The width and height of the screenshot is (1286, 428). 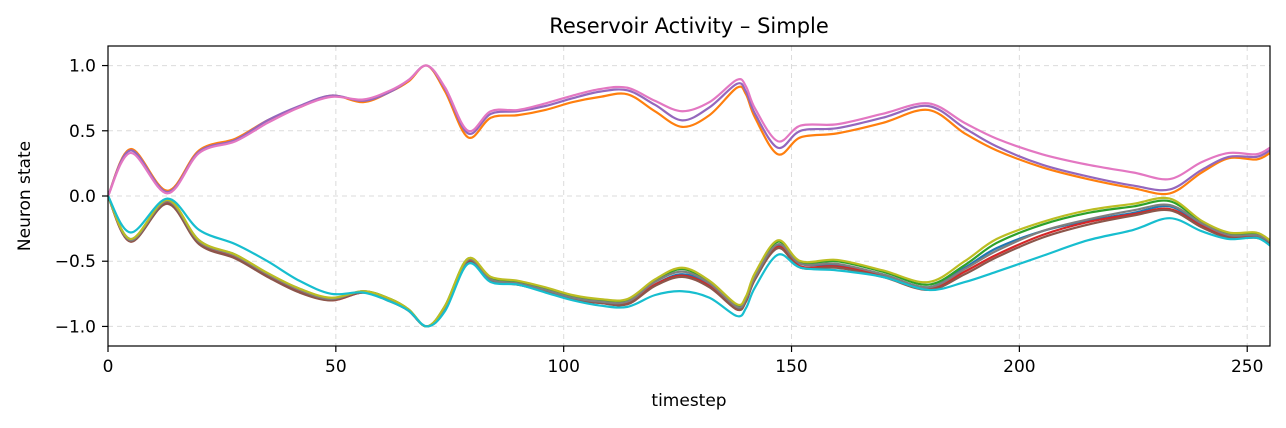 What do you see at coordinates (108, 367) in the screenshot?
I see `x-tick-label: 0` at bounding box center [108, 367].